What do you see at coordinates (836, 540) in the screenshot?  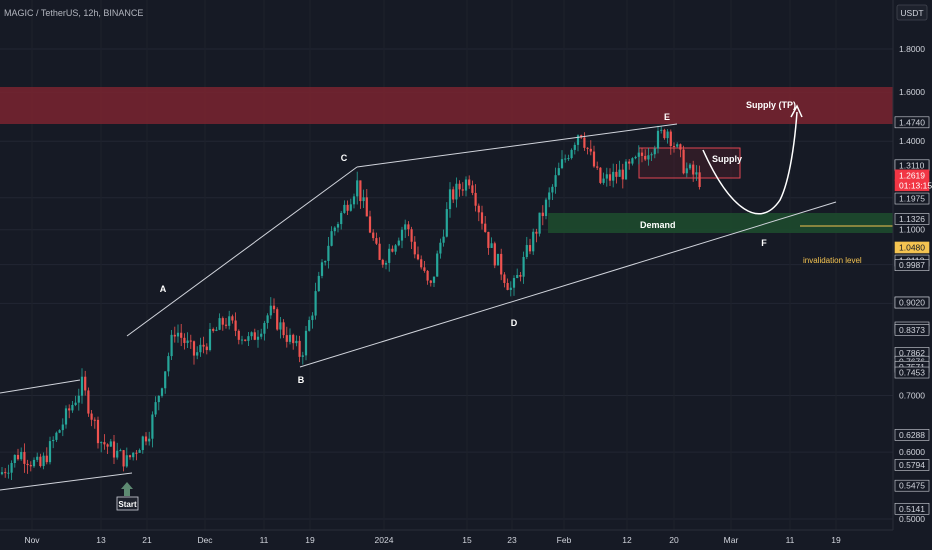 I see `time-tick: 19` at bounding box center [836, 540].